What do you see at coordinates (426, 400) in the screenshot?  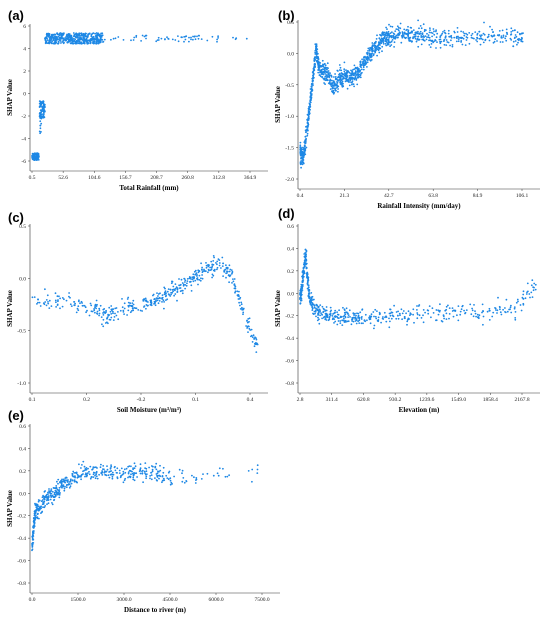 I see `x-tick-label: 1239.6` at bounding box center [426, 400].